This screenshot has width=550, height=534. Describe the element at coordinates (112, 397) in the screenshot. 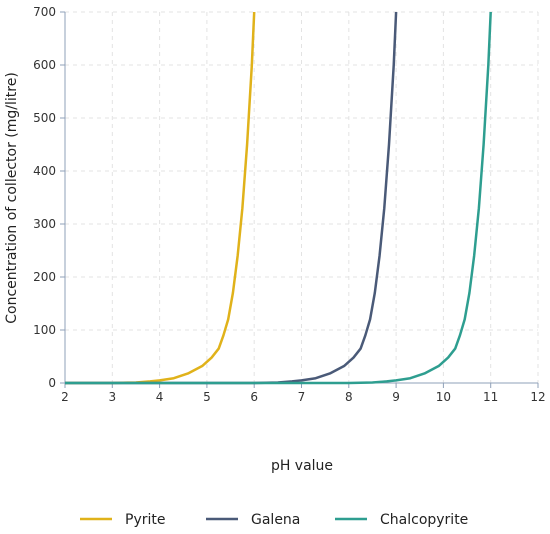

I see `x-tick-label: 3` at that location.